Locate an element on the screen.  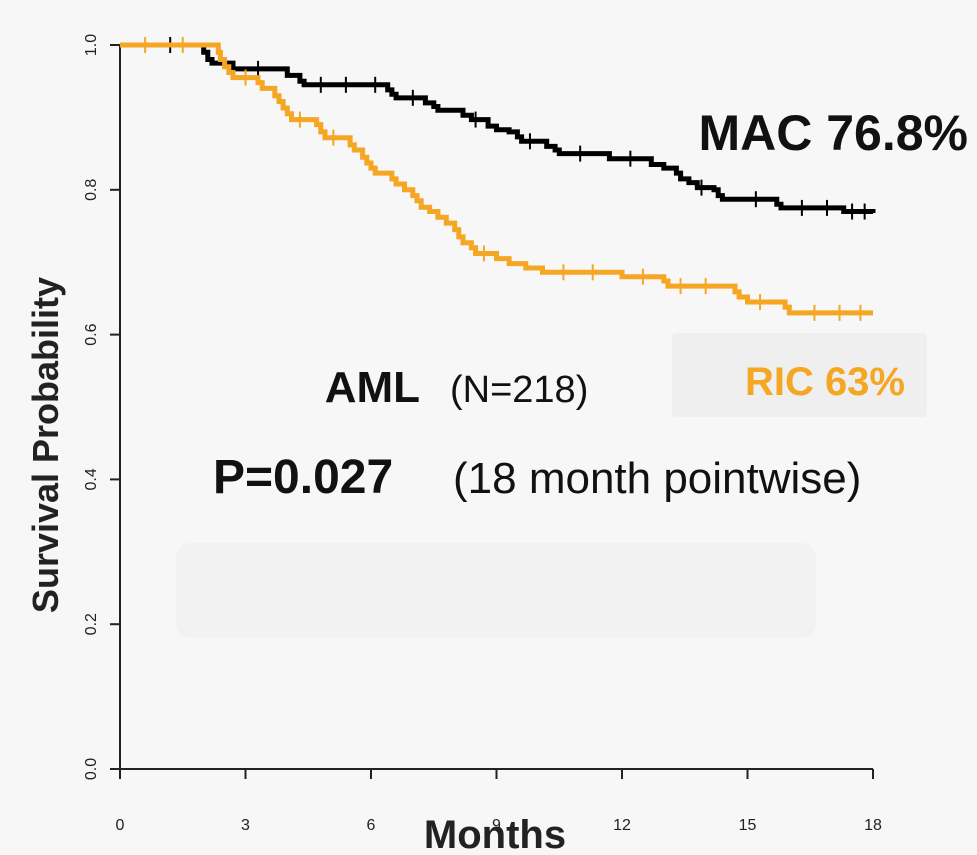
x-tick-label: 15 is located at coordinates (748, 825).